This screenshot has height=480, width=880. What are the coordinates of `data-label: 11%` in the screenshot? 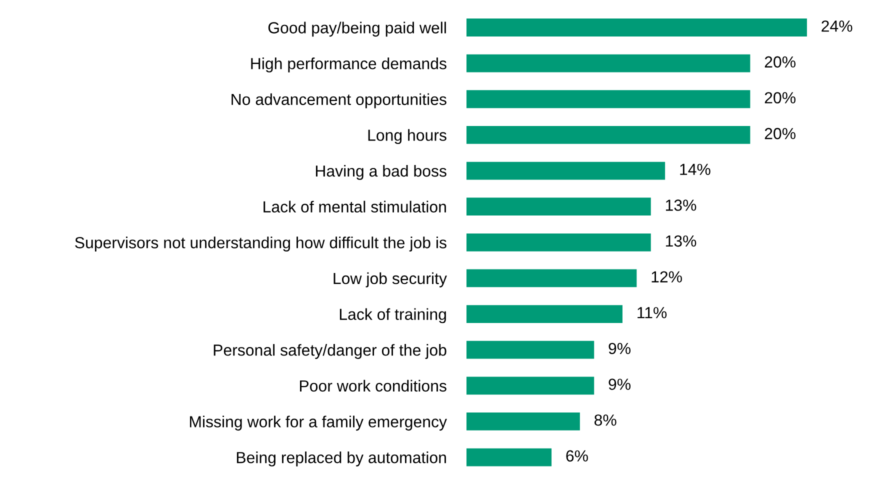 It's located at (652, 312).